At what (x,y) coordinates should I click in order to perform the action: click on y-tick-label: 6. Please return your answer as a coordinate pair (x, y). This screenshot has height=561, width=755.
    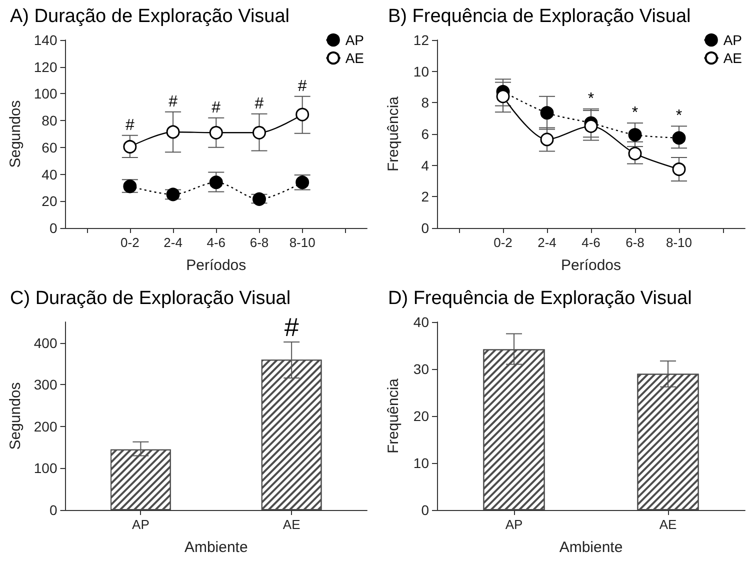
    Looking at the image, I should click on (425, 134).